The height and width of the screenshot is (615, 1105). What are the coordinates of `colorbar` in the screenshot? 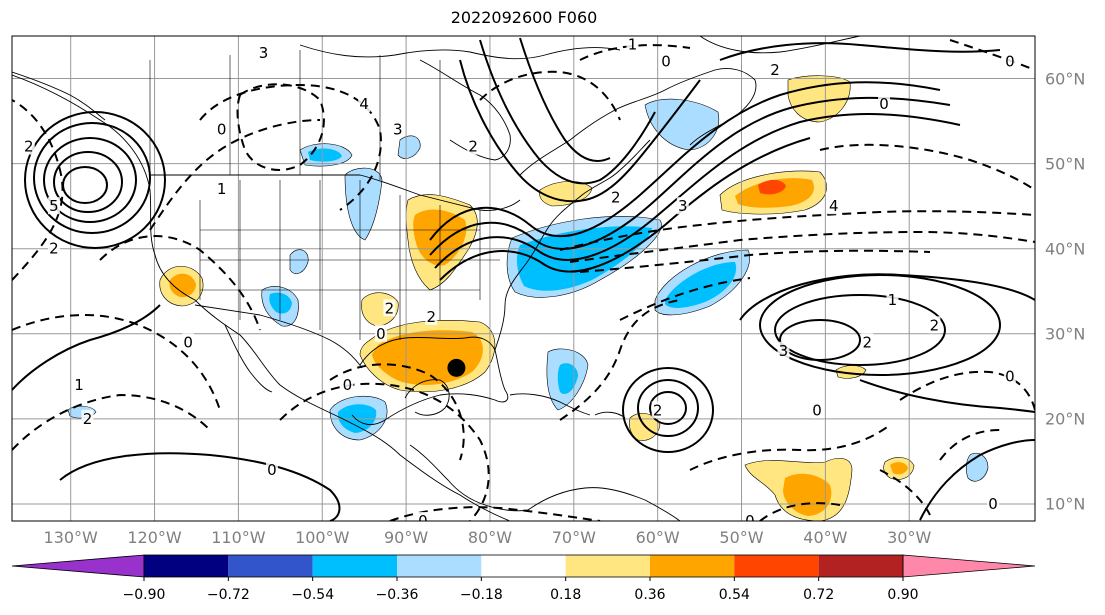 It's located at (523, 567).